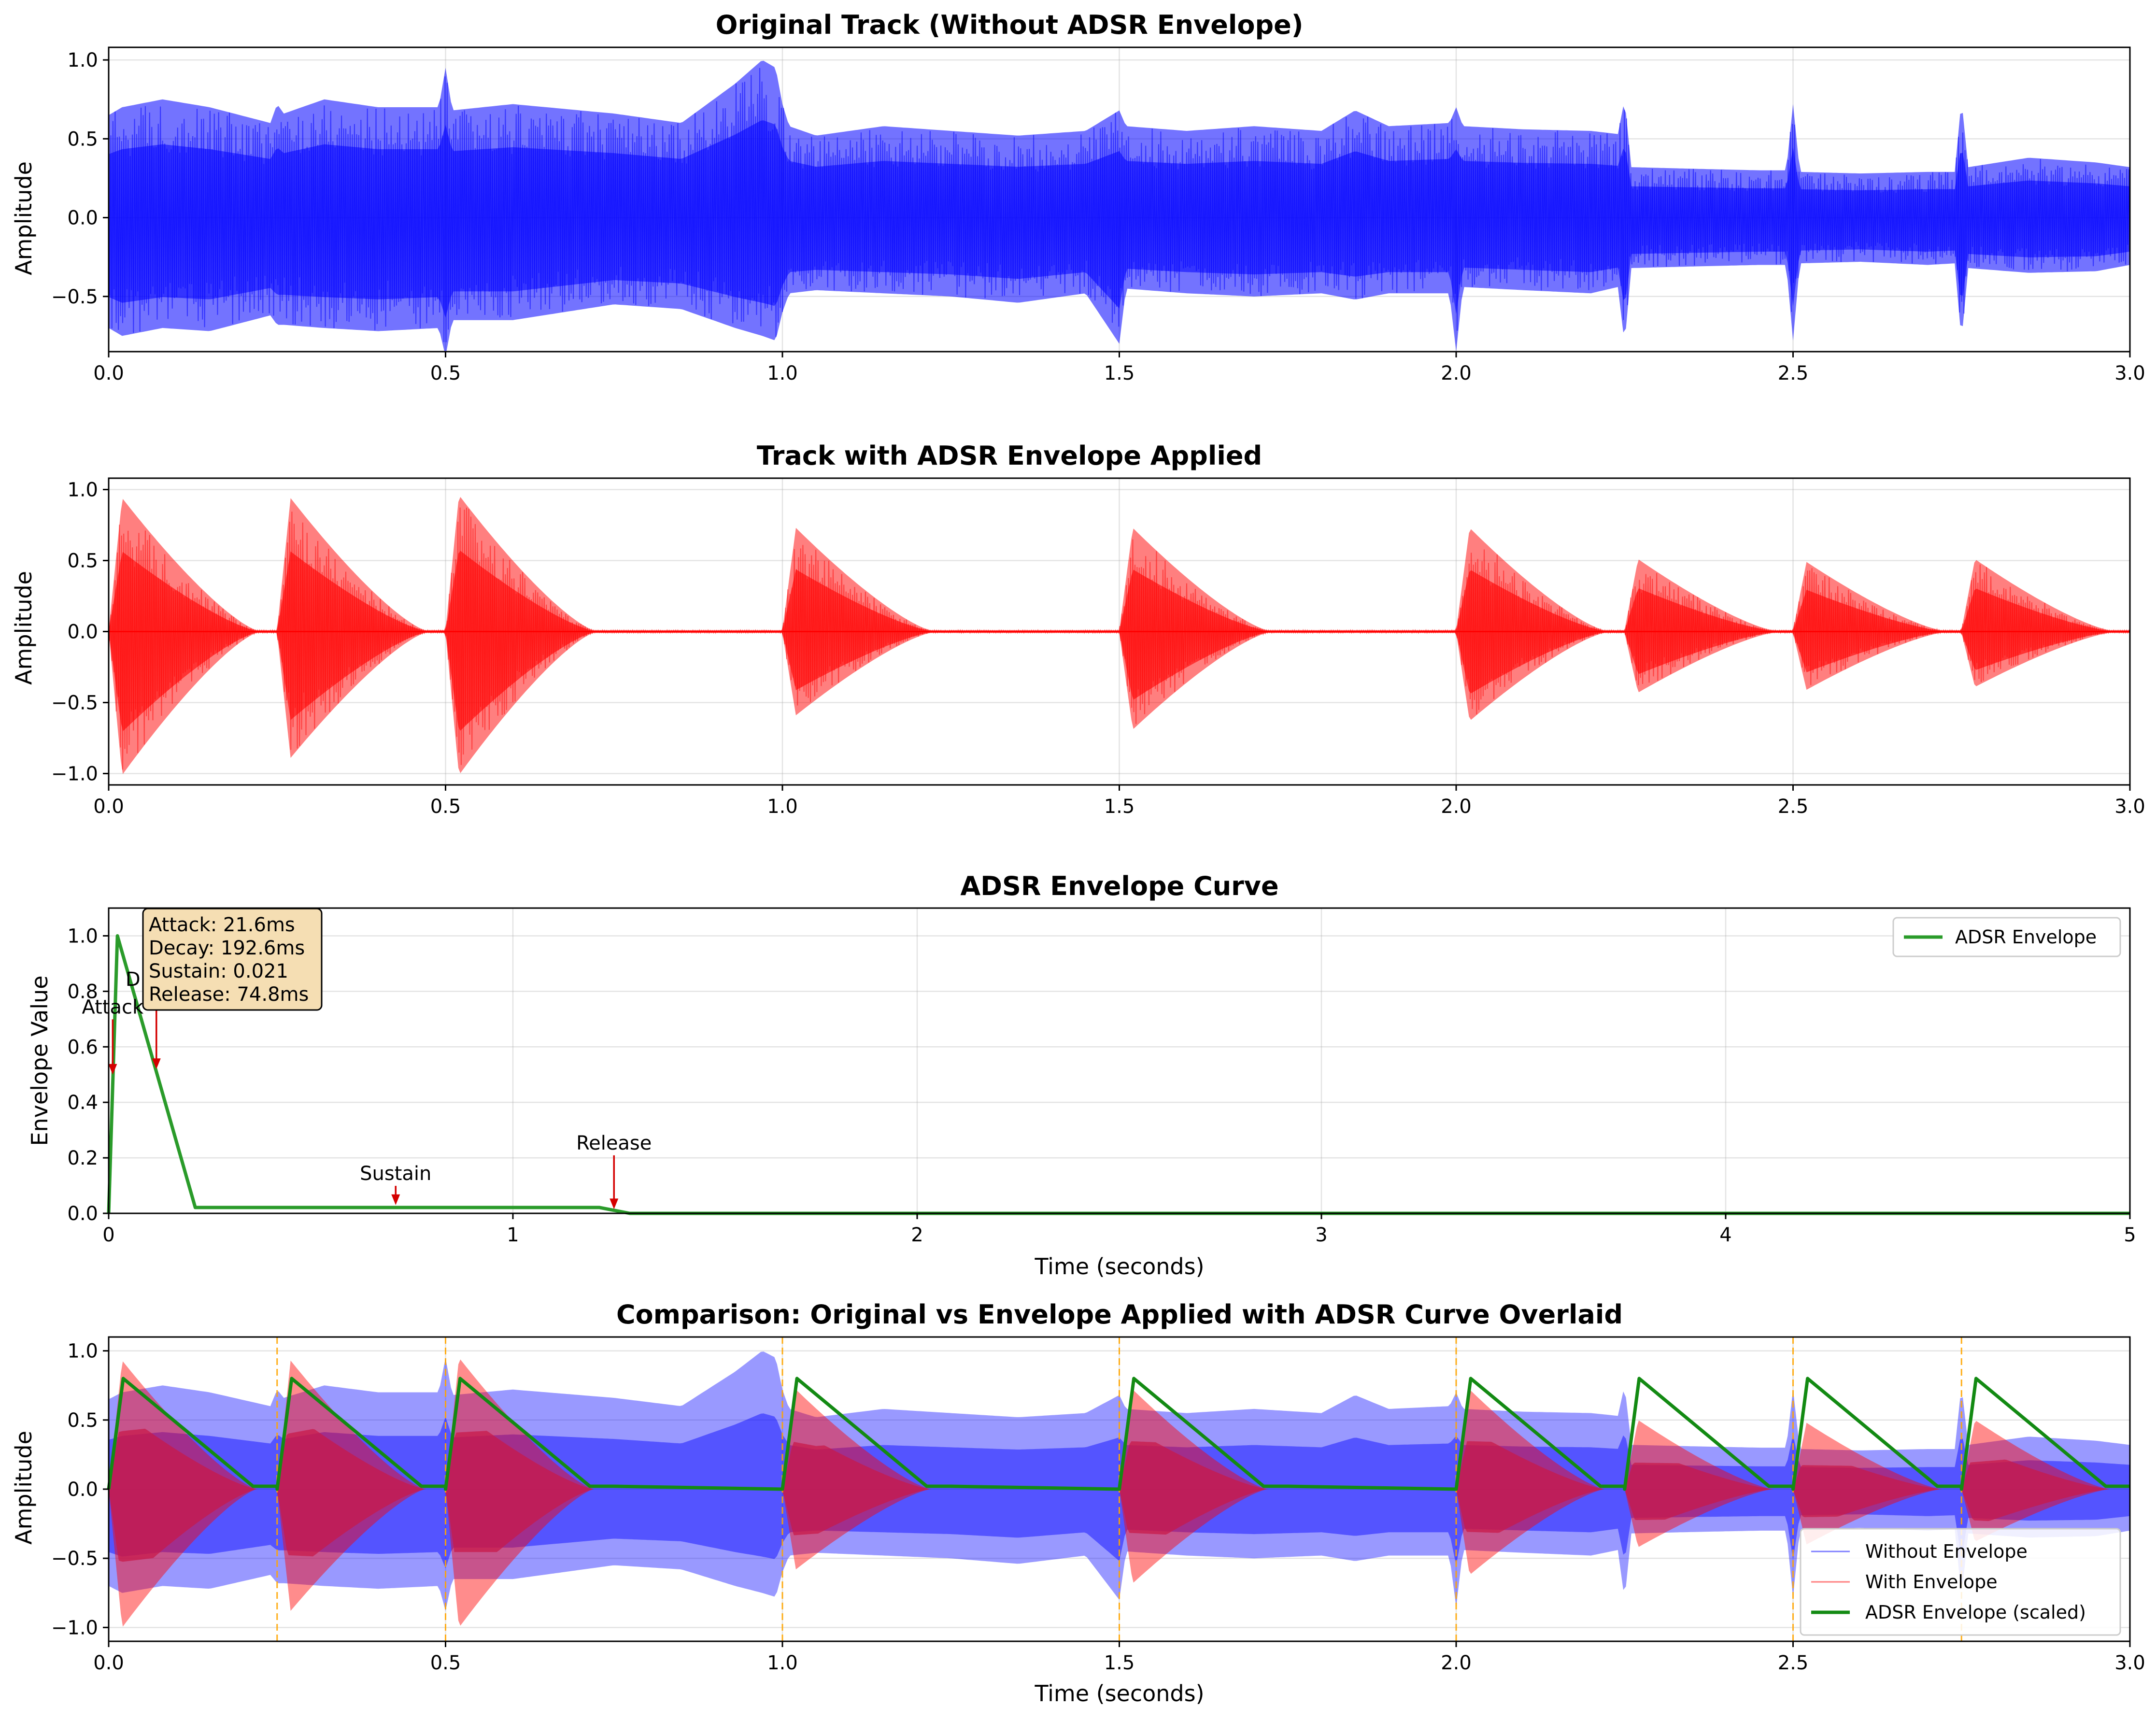  I want to click on legend-label-adsr: ADSR Envelope (scaled), so click(1975, 1612).